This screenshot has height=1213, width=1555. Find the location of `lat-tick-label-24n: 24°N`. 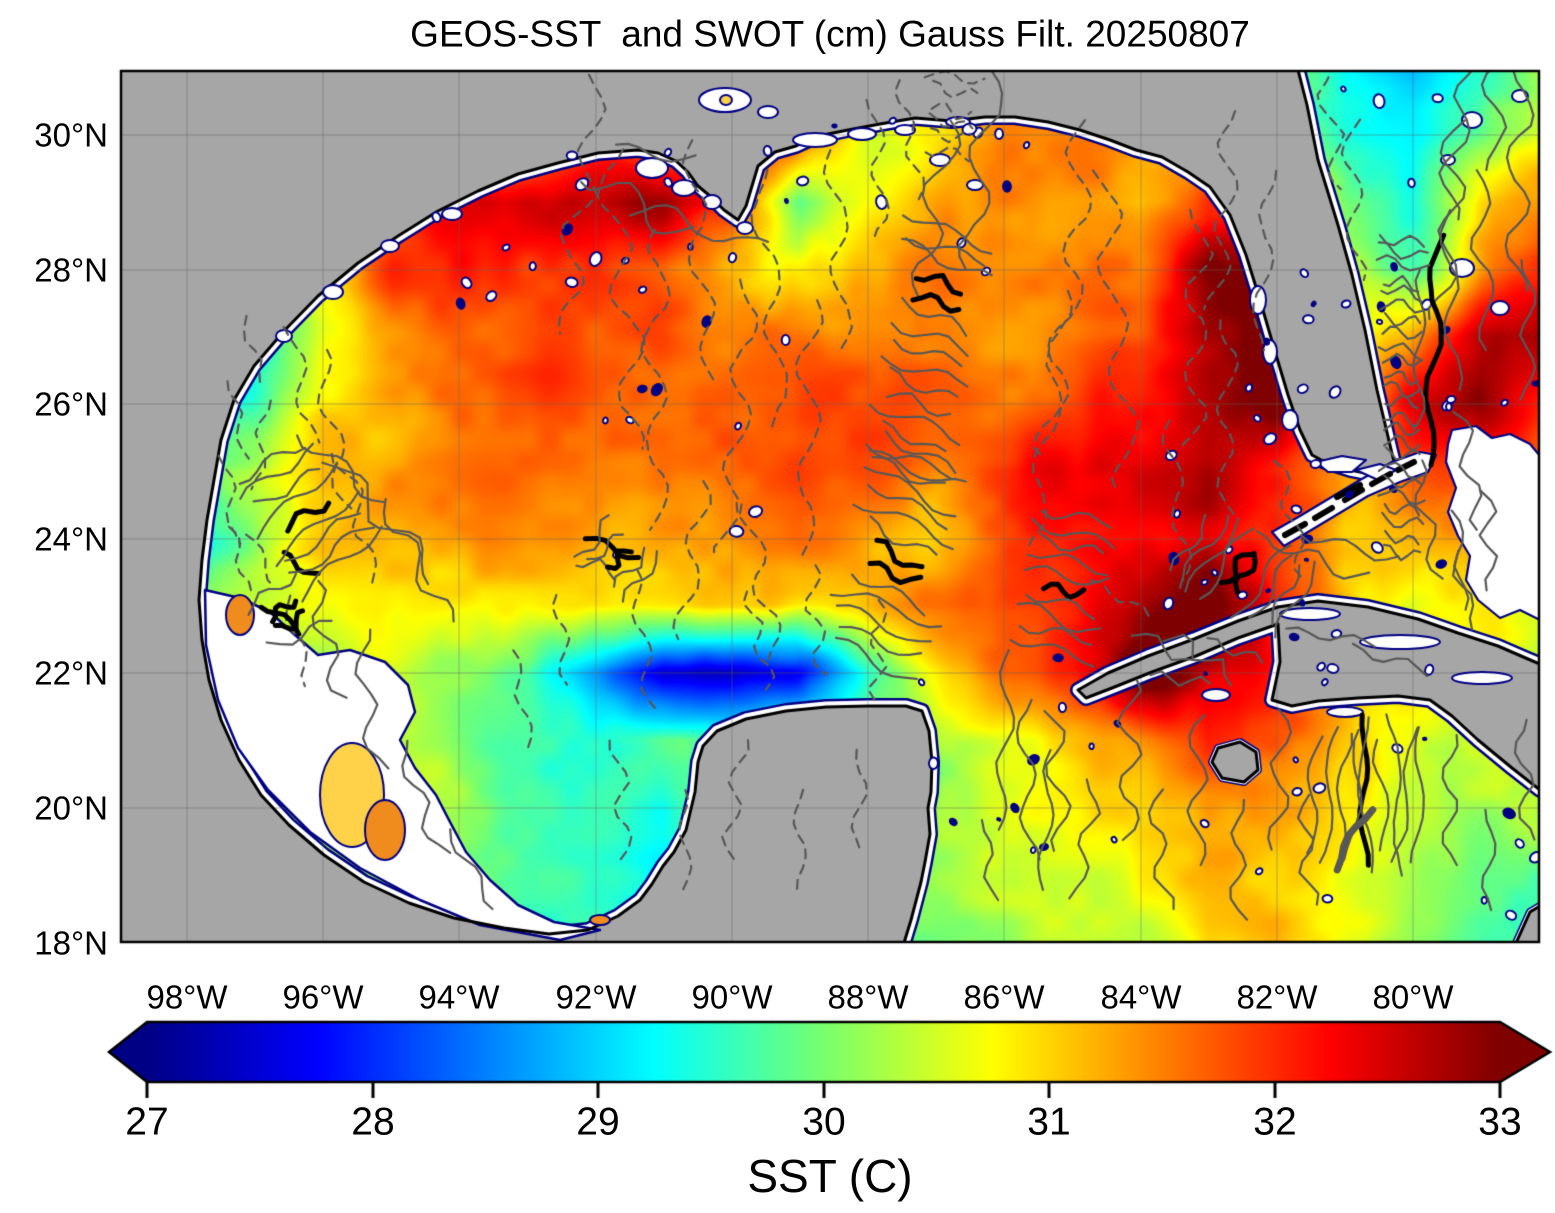

lat-tick-label-24n: 24°N is located at coordinates (71, 539).